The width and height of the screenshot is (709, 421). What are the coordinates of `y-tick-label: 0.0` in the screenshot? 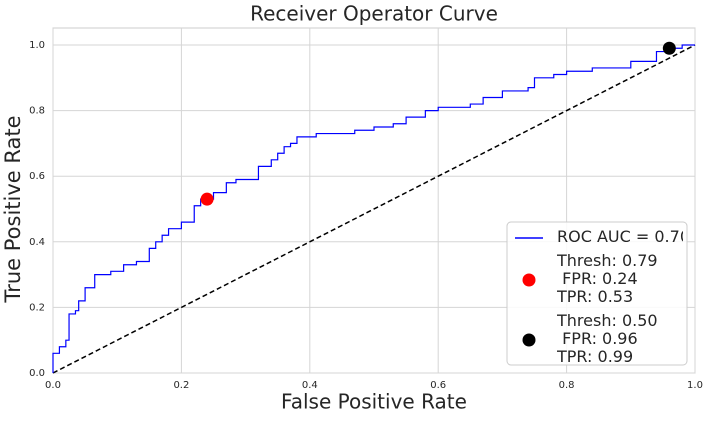 It's located at (37, 373).